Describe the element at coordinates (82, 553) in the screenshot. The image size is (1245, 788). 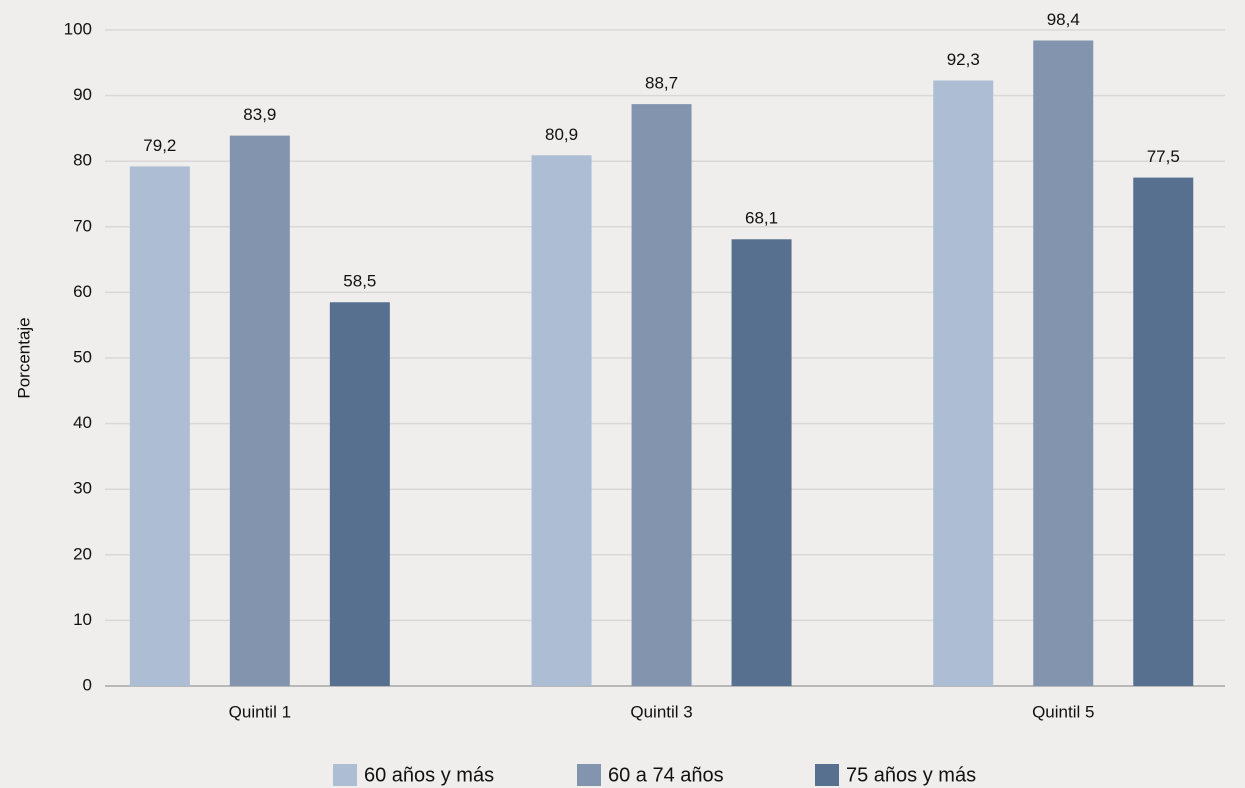
I see `y-tick-label: 20` at that location.